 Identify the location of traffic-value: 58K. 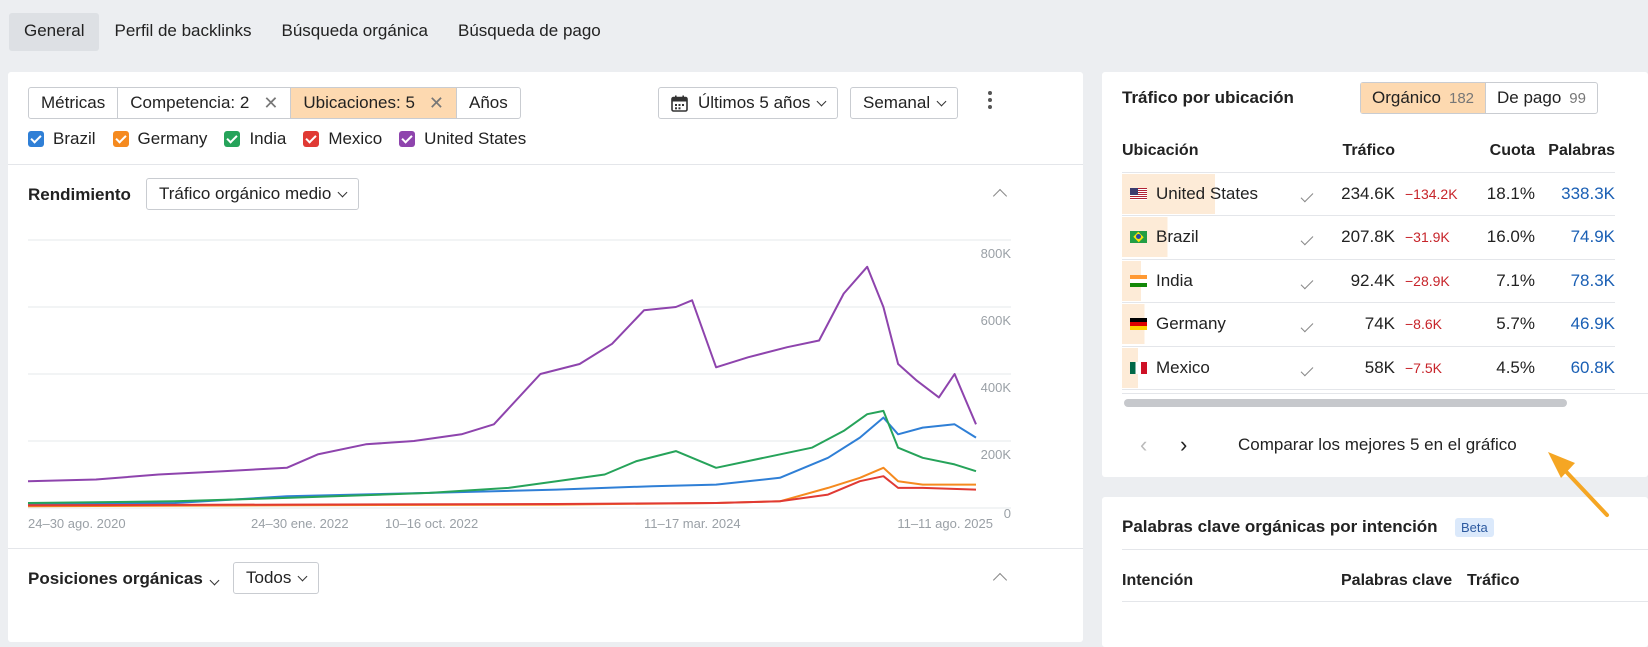
(1360, 368).